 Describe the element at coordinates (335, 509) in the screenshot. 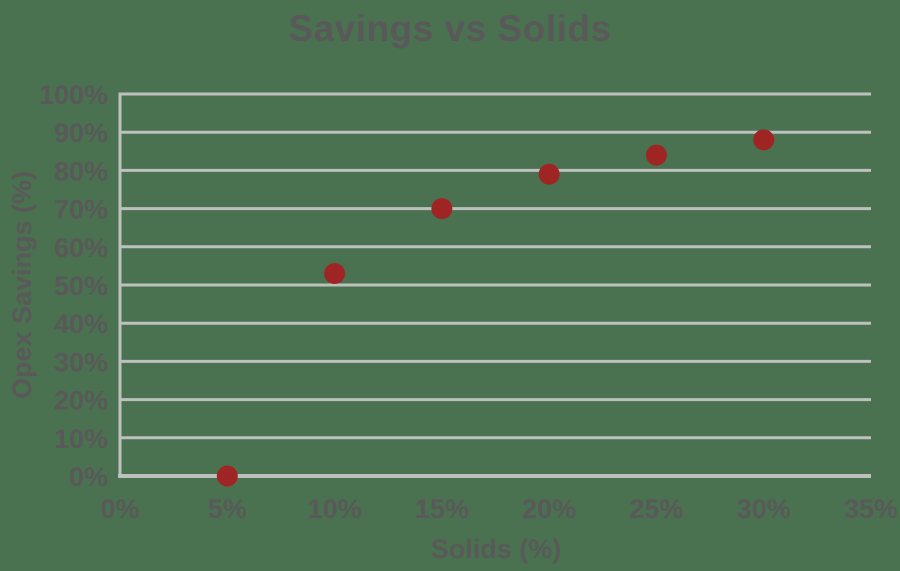

I see `x-tick-label: 10%` at that location.